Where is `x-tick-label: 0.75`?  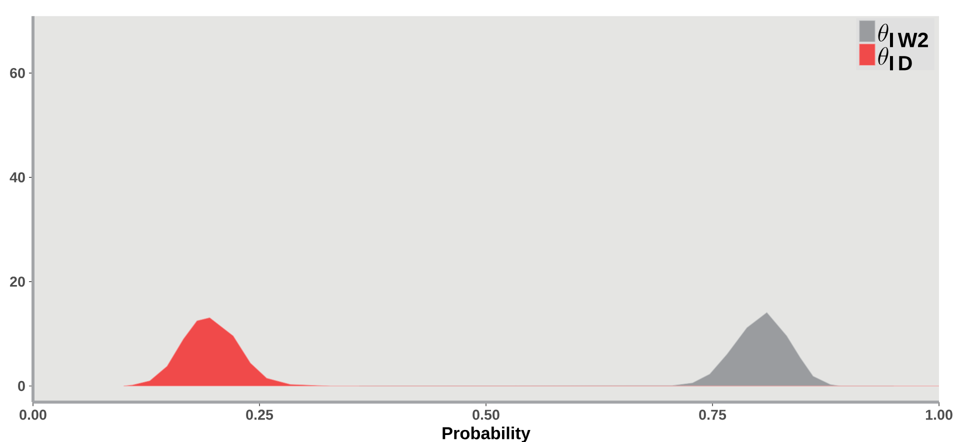 x-tick-label: 0.75 is located at coordinates (712, 415).